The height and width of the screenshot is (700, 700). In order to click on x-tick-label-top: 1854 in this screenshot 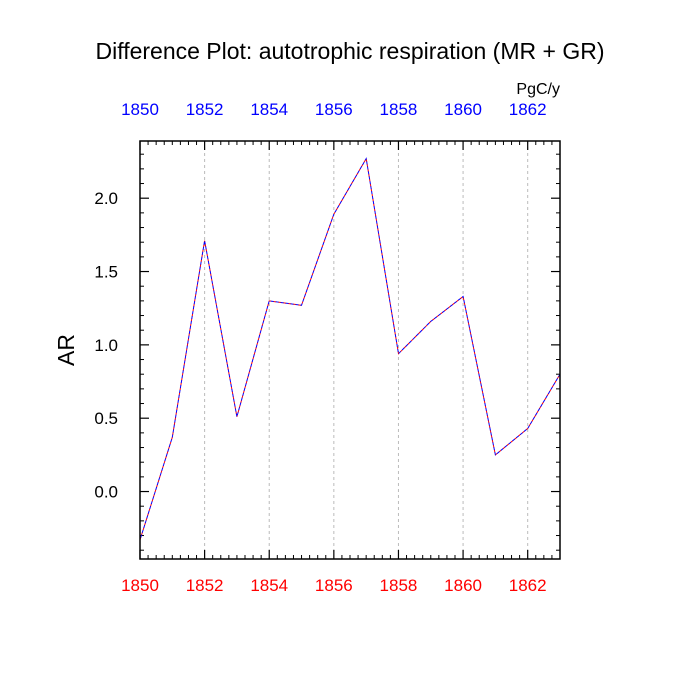, I will do `click(269, 109)`.